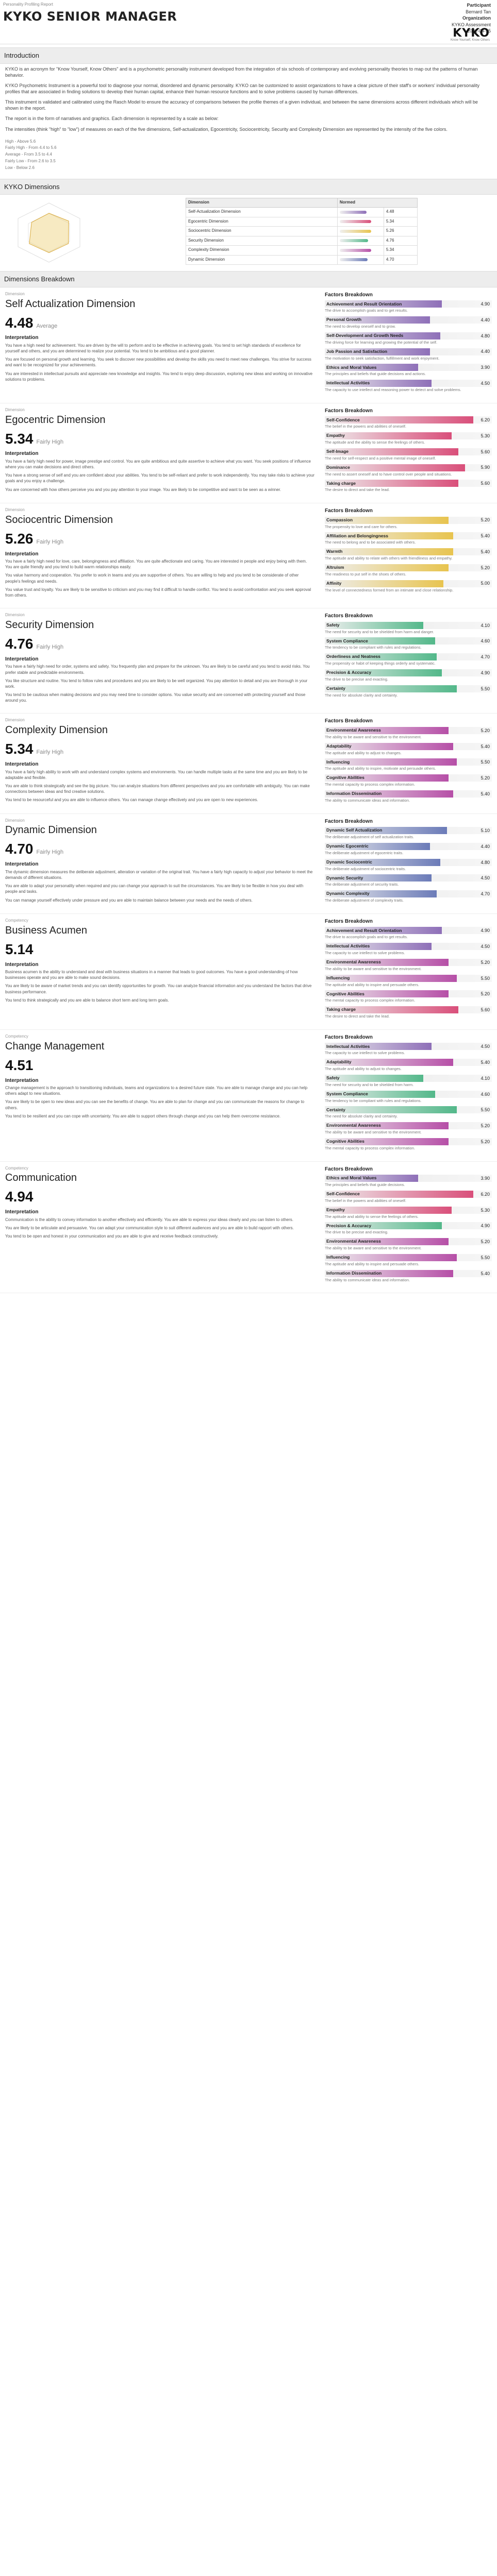 The width and height of the screenshot is (497, 2576). I want to click on dimension-category: Competency, so click(16, 1168).